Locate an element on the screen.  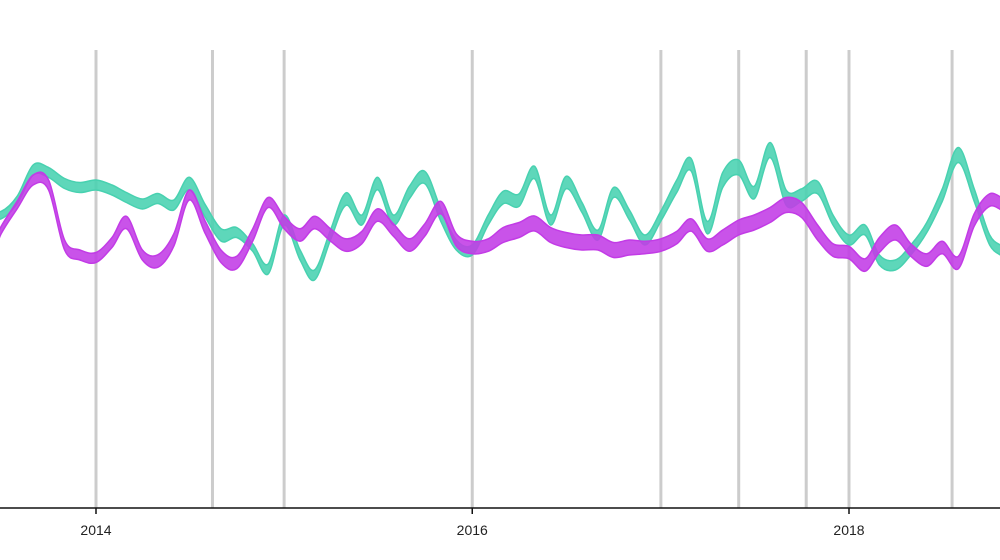
x-axis-ticks: 2014 2016 2018 is located at coordinates (472, 523).